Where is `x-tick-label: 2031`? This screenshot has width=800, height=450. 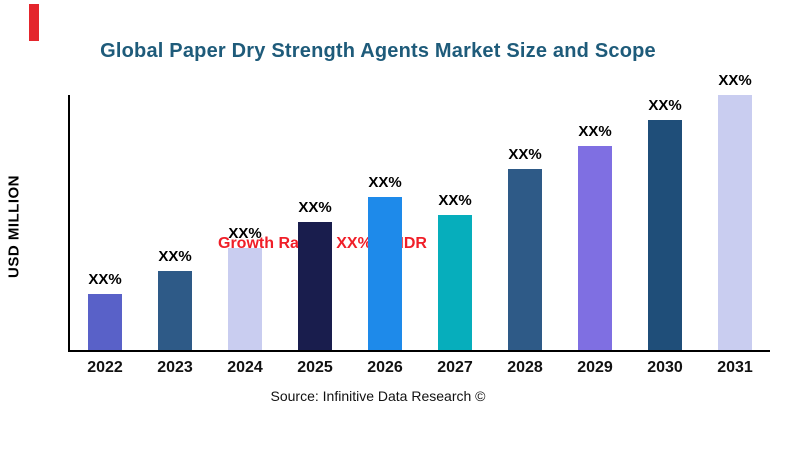
x-tick-label: 2031 is located at coordinates (735, 367).